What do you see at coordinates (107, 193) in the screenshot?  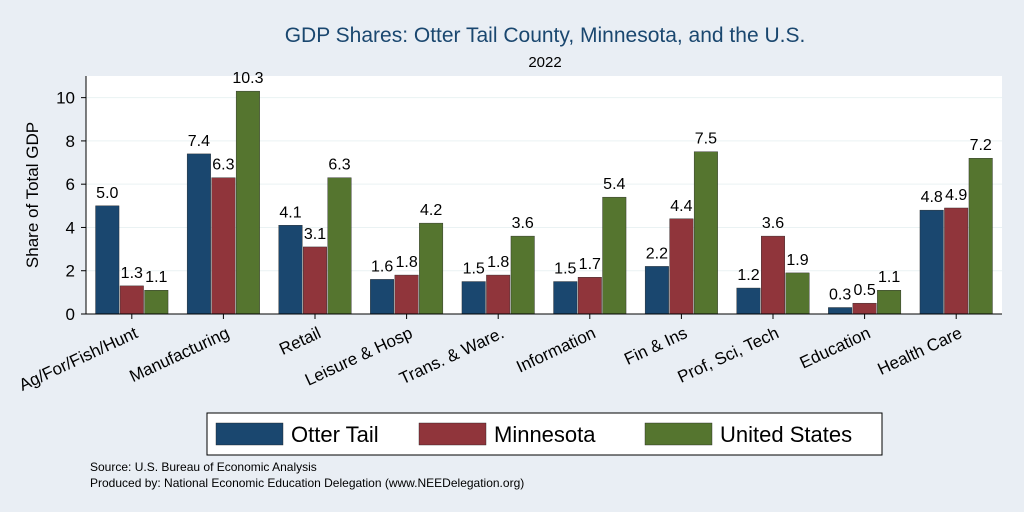 I see `data-label: 5.0` at bounding box center [107, 193].